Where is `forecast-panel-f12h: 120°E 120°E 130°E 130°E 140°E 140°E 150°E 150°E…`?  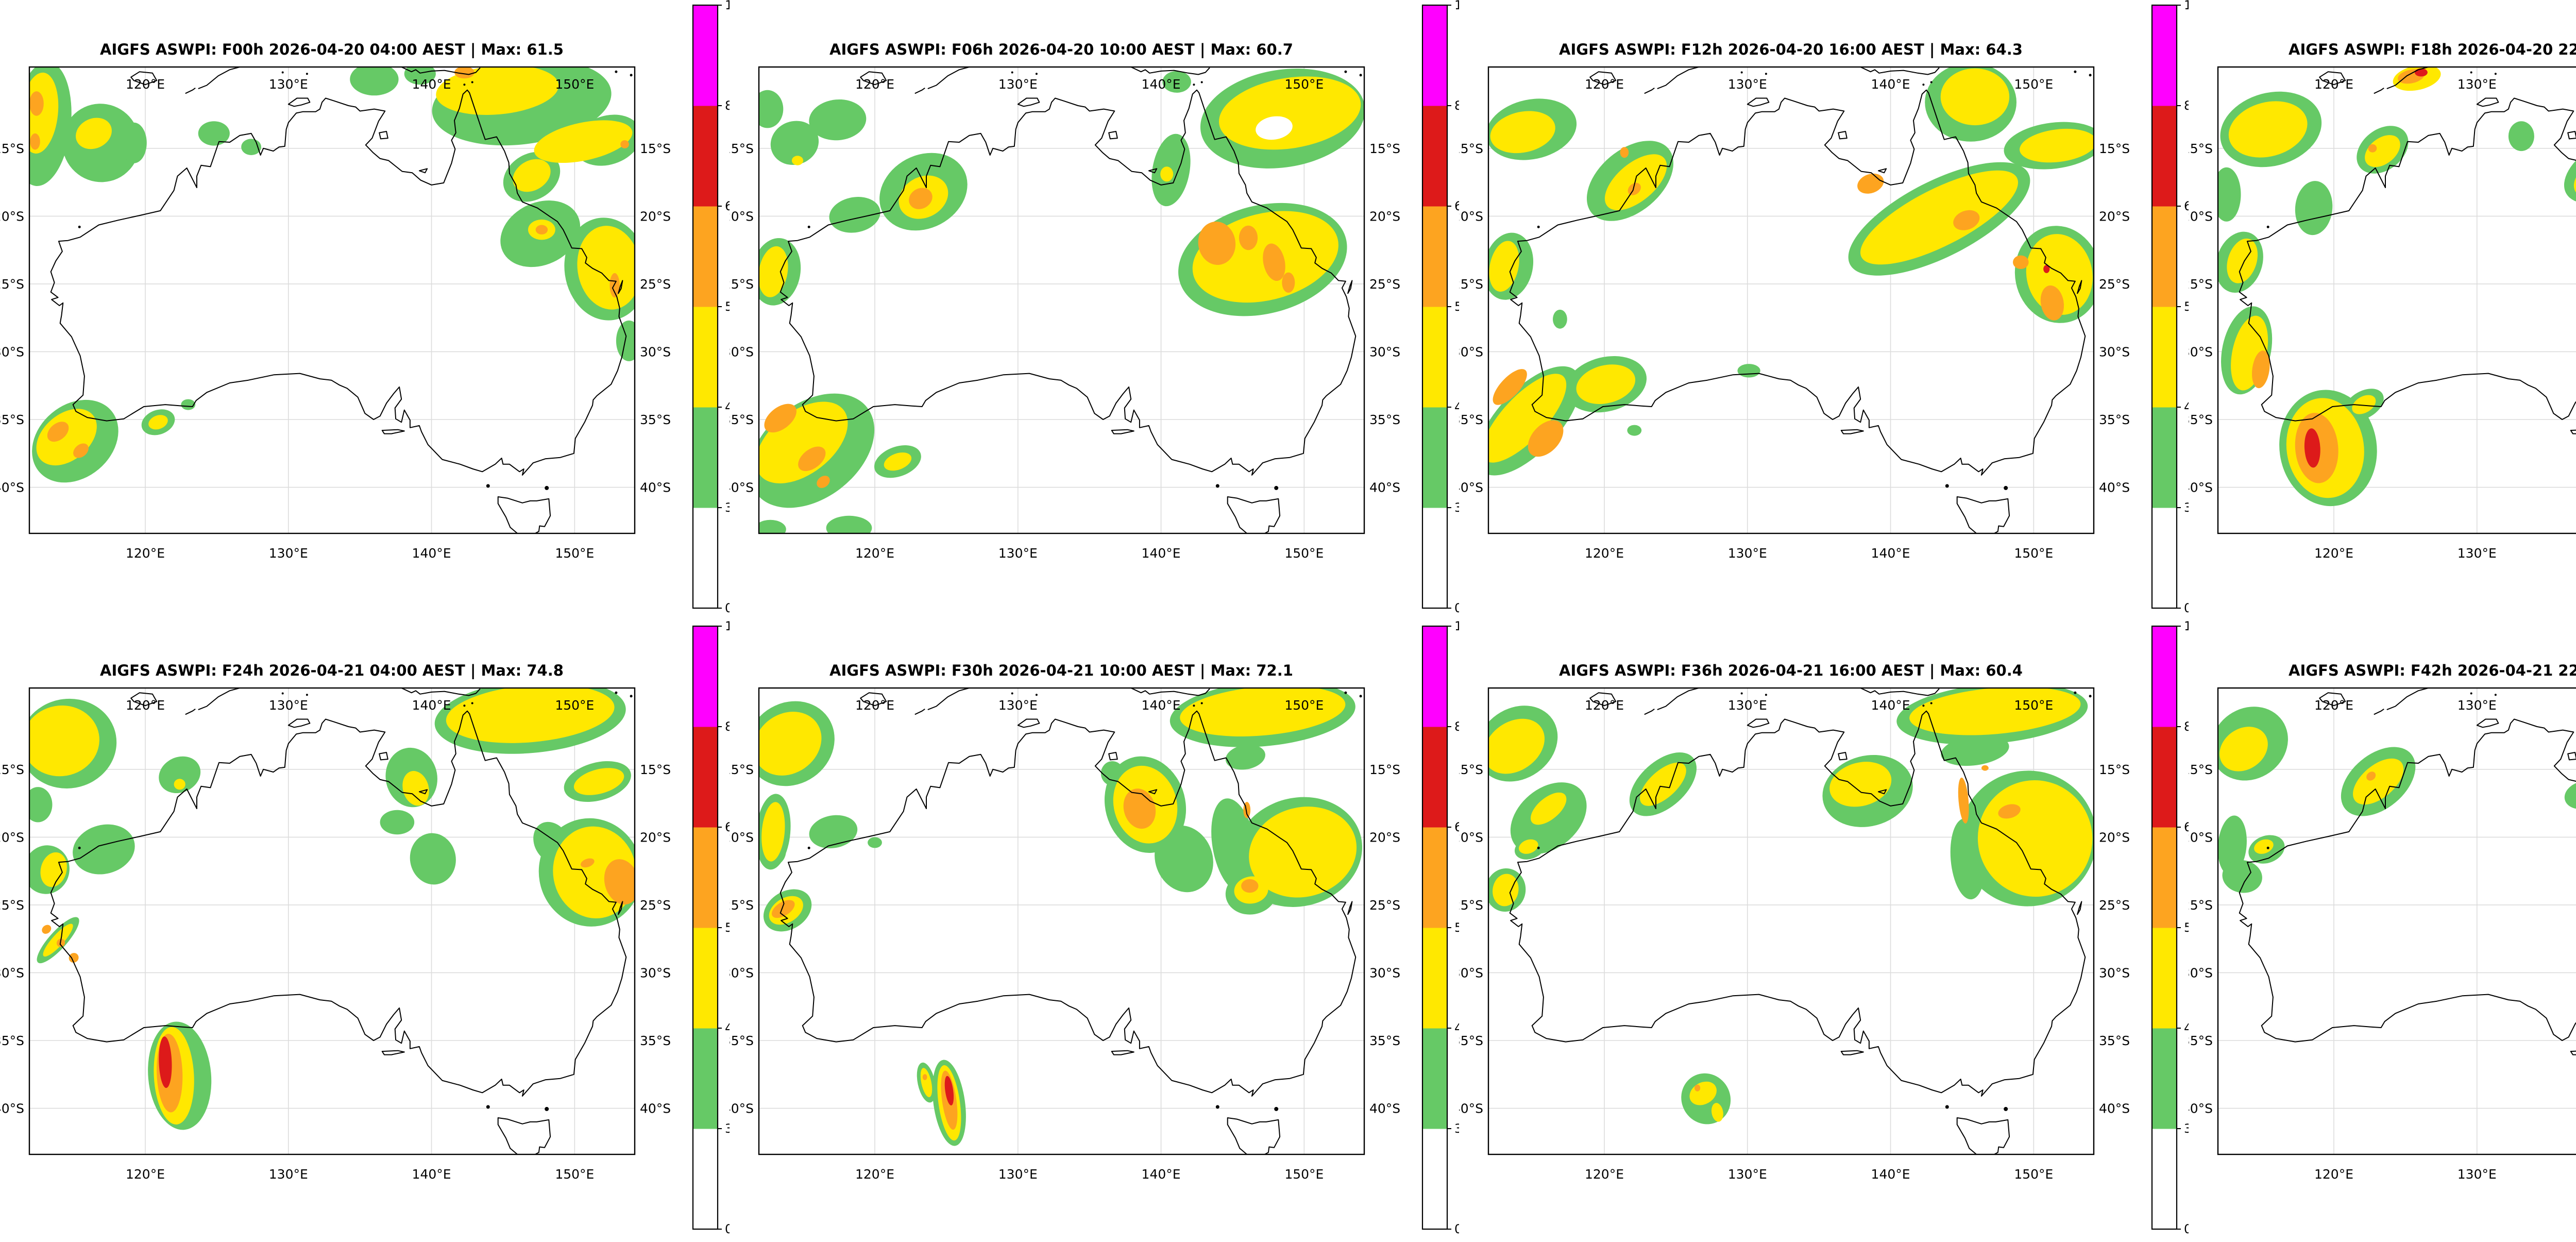 forecast-panel-f12h: 120°E 120°E 130°E 130°E 140°E 140°E 150°E 150°E… is located at coordinates (1824, 310).